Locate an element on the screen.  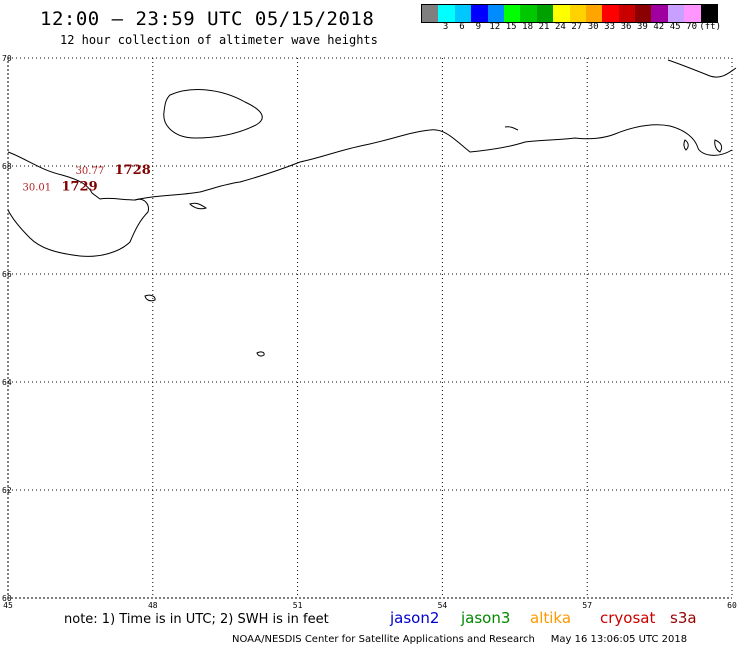
satellite-label-altika: altika is located at coordinates (551, 618).